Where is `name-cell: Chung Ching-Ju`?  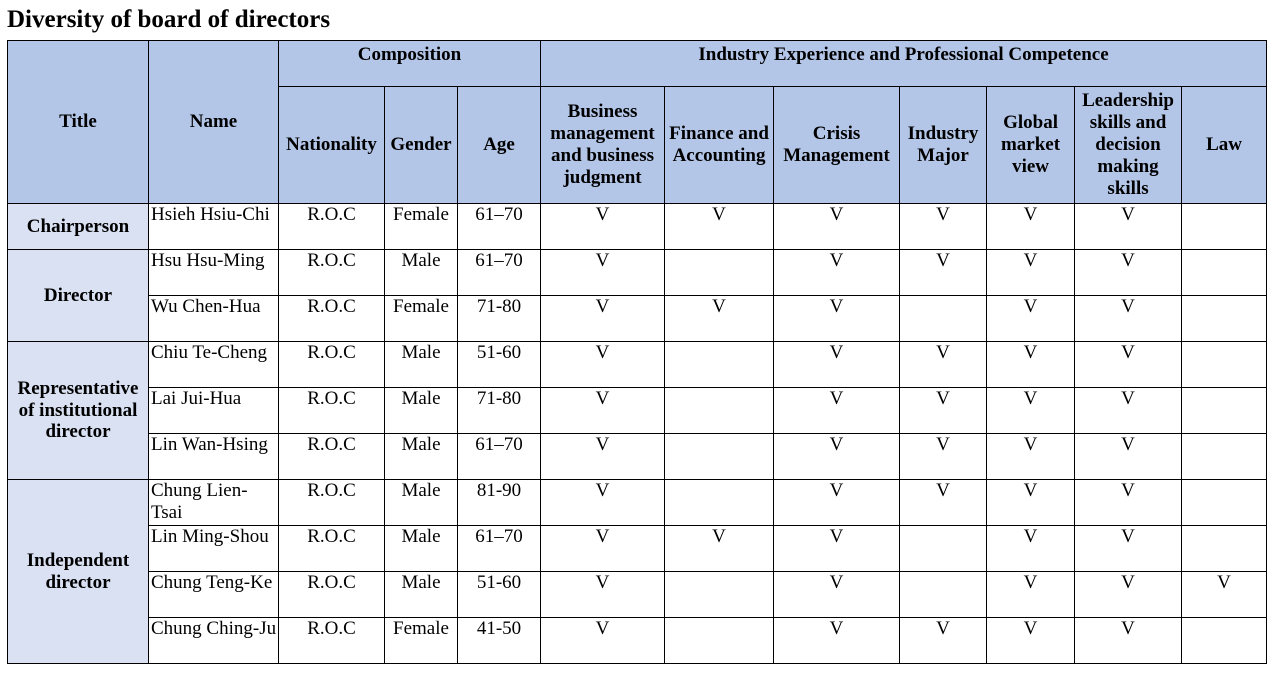
name-cell: Chung Ching-Ju is located at coordinates (213, 640).